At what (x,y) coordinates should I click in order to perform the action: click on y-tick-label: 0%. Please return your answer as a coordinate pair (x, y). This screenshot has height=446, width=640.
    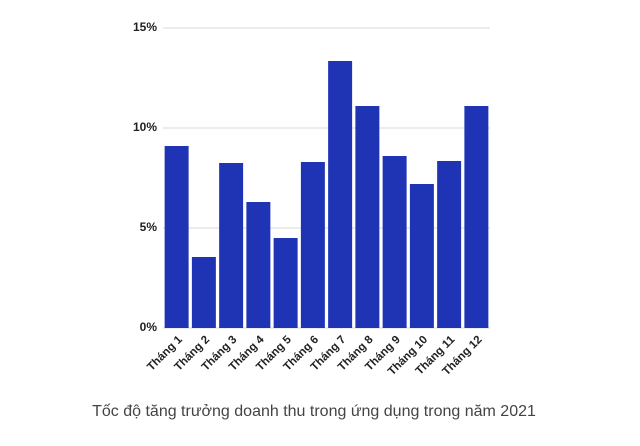
    Looking at the image, I should click on (149, 327).